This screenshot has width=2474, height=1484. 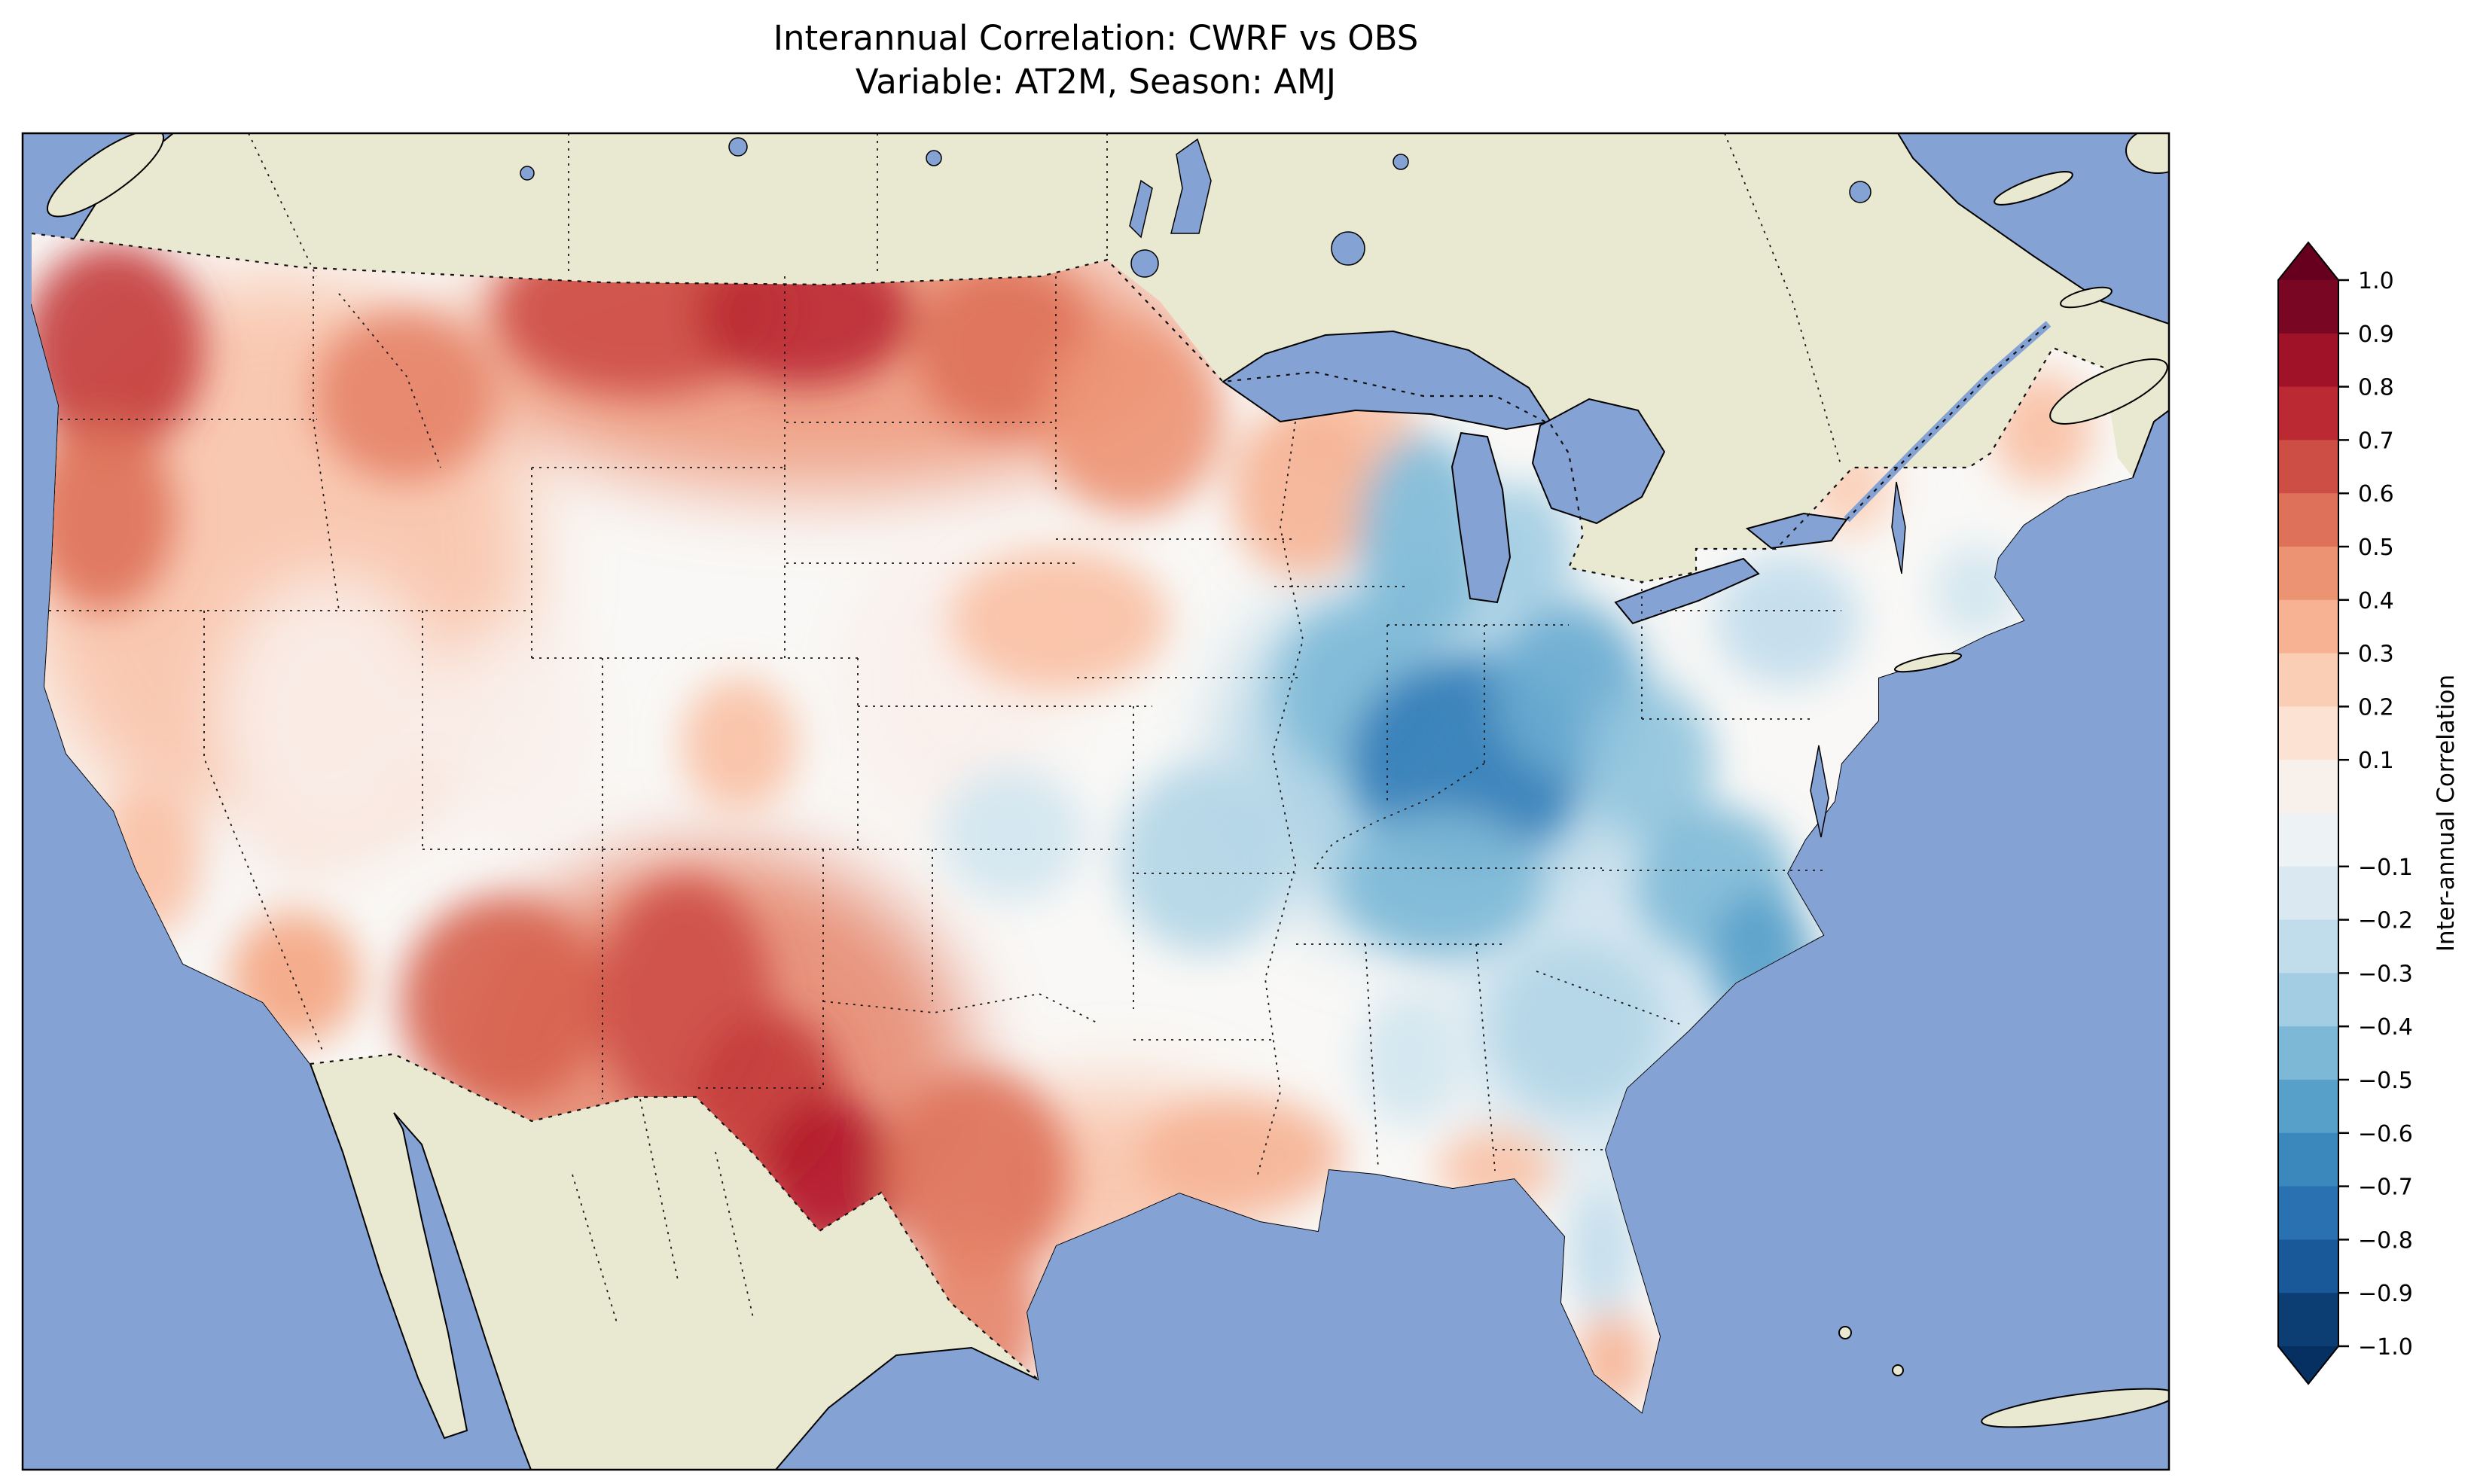 I want to click on lake-winnipeg, so click(x=1191, y=186).